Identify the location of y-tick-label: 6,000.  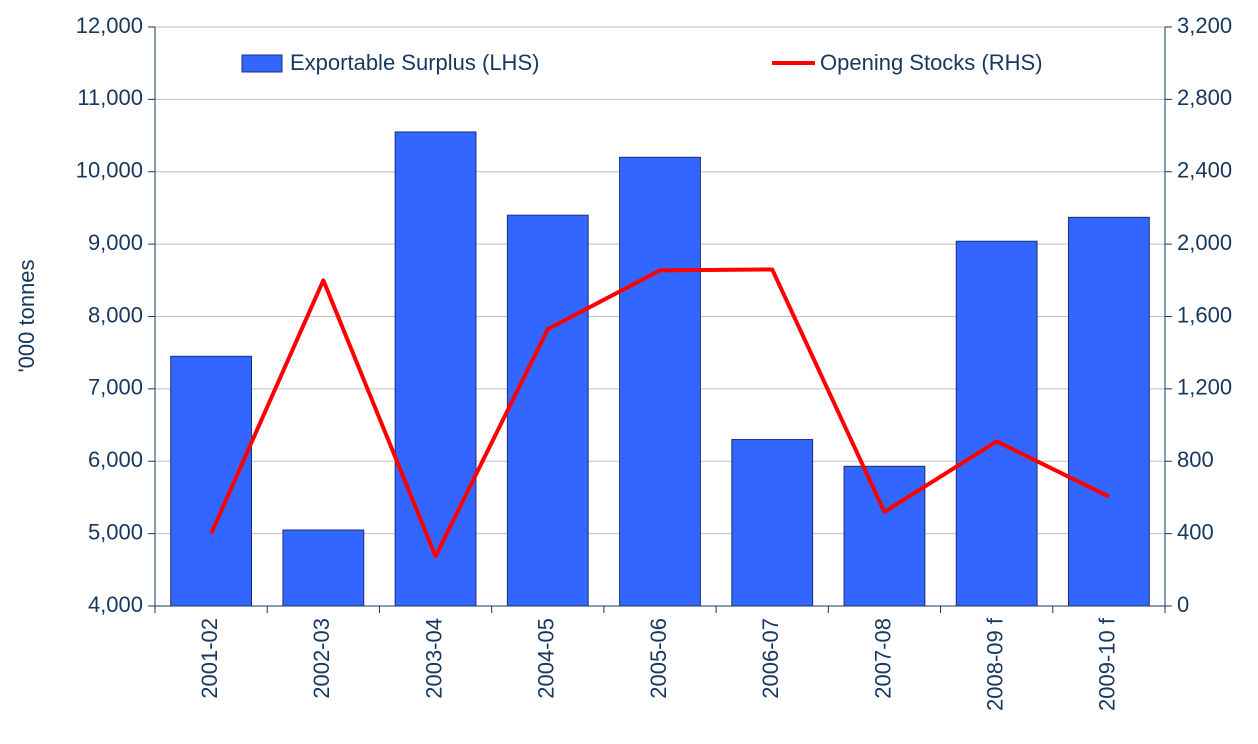
(115, 459).